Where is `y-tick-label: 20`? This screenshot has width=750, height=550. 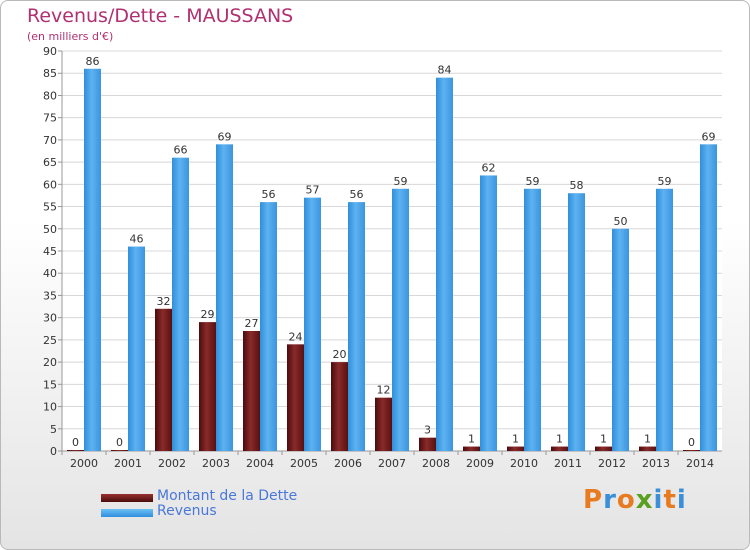
y-tick-label: 20 is located at coordinates (50, 362).